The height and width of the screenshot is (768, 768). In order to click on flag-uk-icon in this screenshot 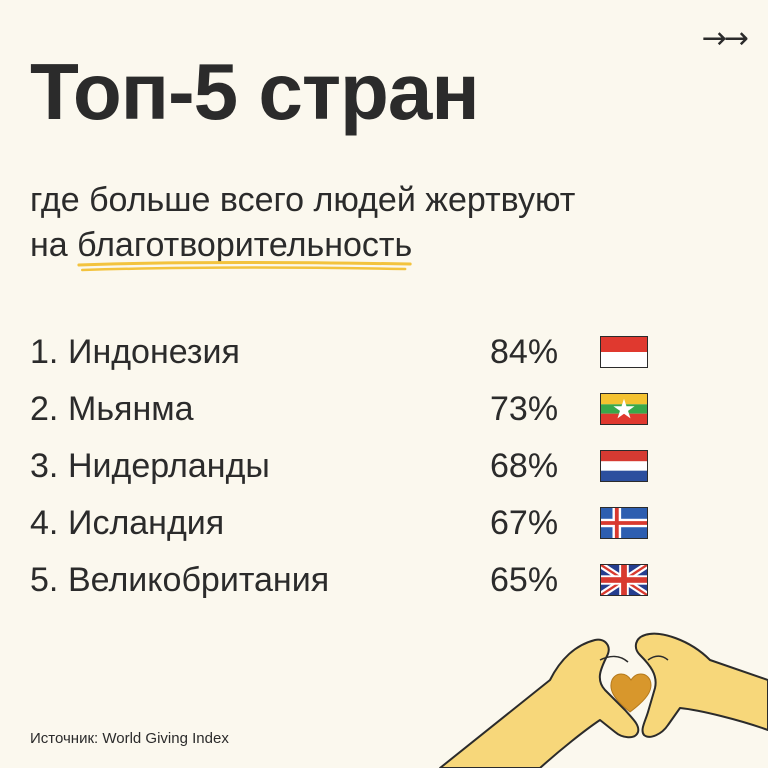, I will do `click(624, 580)`.